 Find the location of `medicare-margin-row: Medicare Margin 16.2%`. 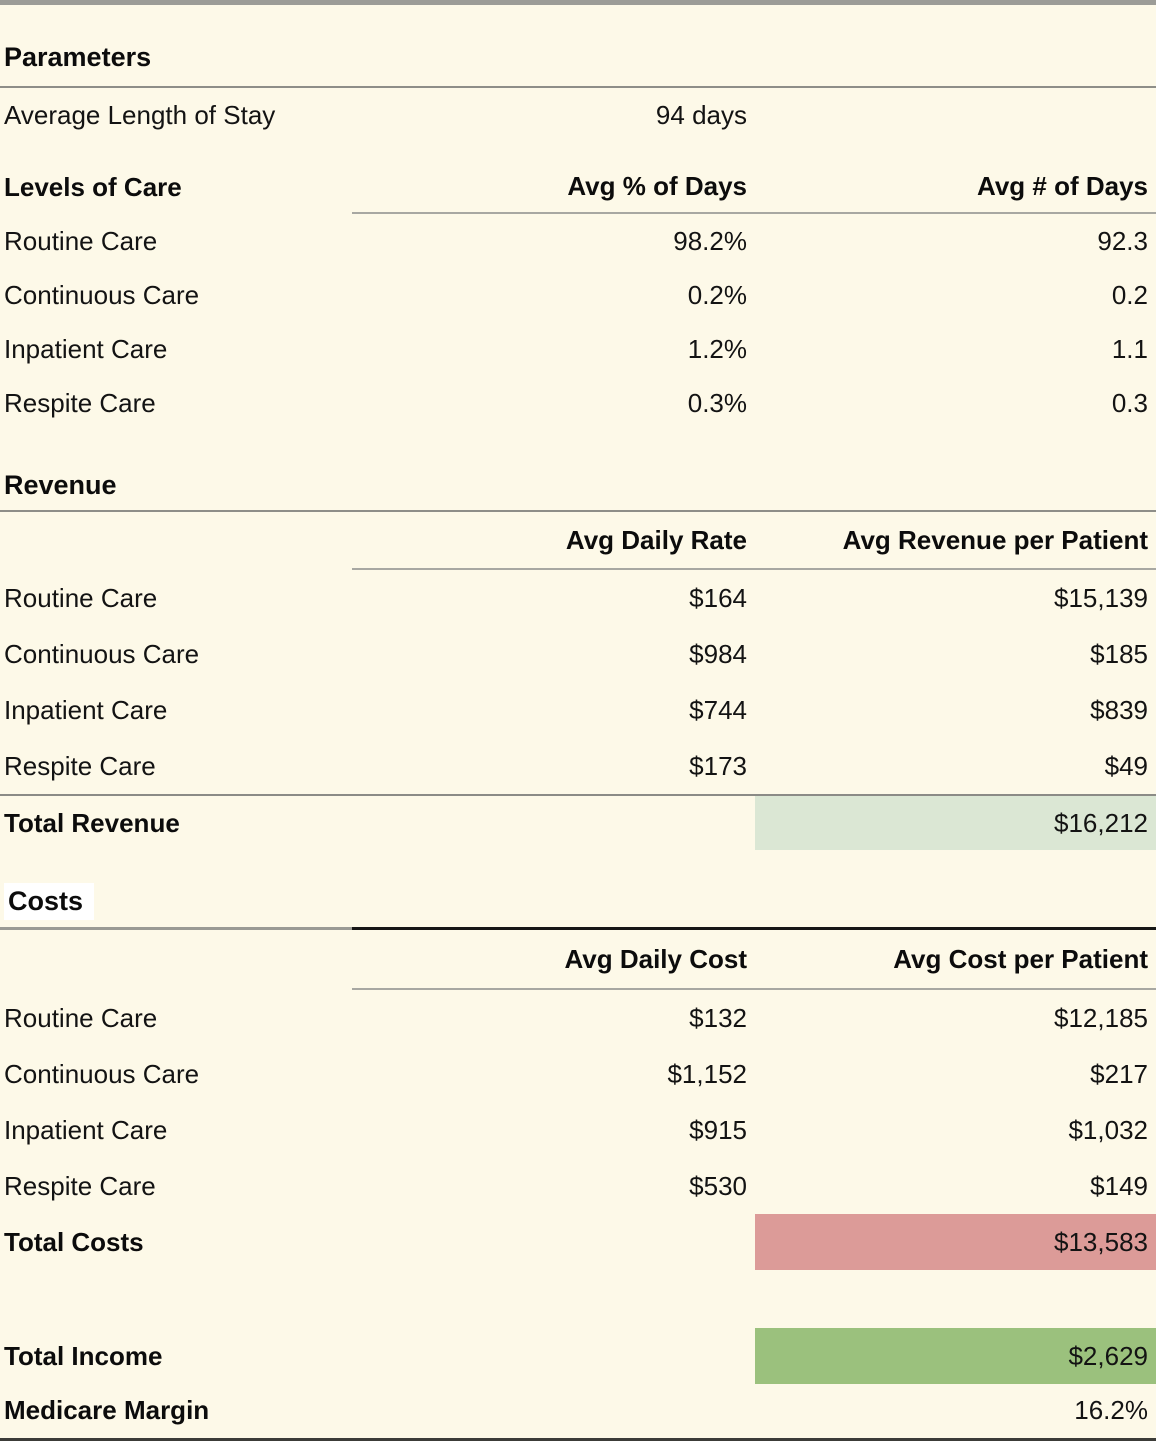

medicare-margin-row: Medicare Margin 16.2% is located at coordinates (578, 1410).